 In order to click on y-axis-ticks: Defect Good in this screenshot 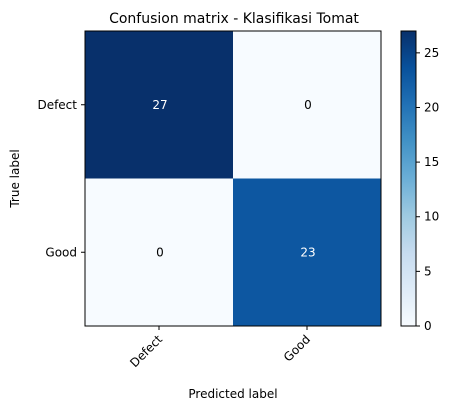, I will do `click(61, 178)`.